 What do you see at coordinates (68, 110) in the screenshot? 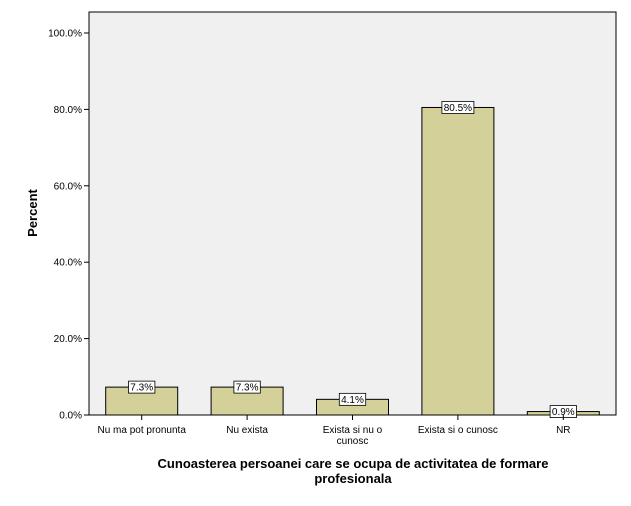
I see `y-tick-label: 80.0%` at bounding box center [68, 110].